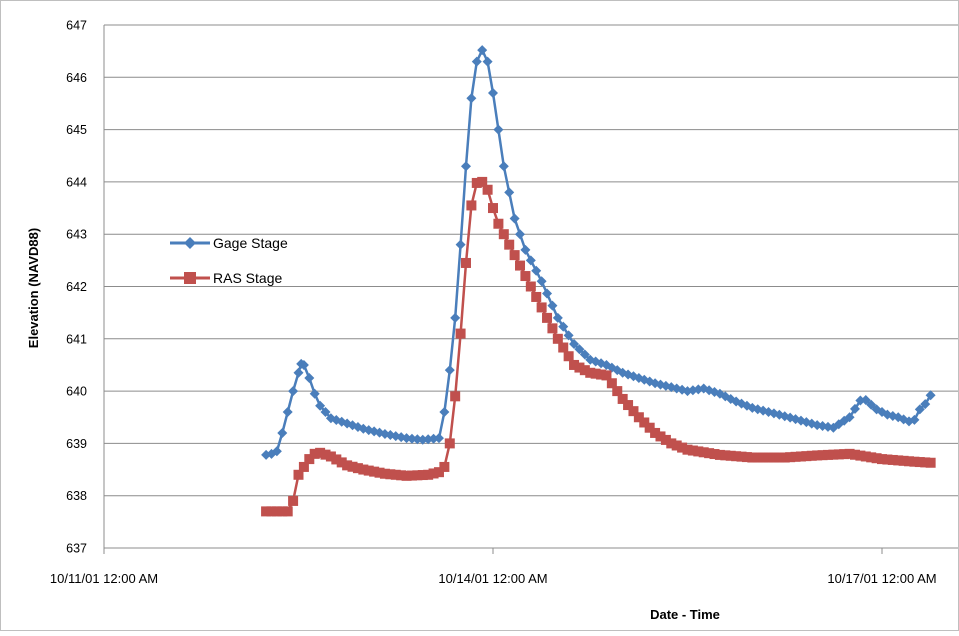 Image resolution: width=959 pixels, height=636 pixels. I want to click on y-tick-label: 640, so click(76, 392).